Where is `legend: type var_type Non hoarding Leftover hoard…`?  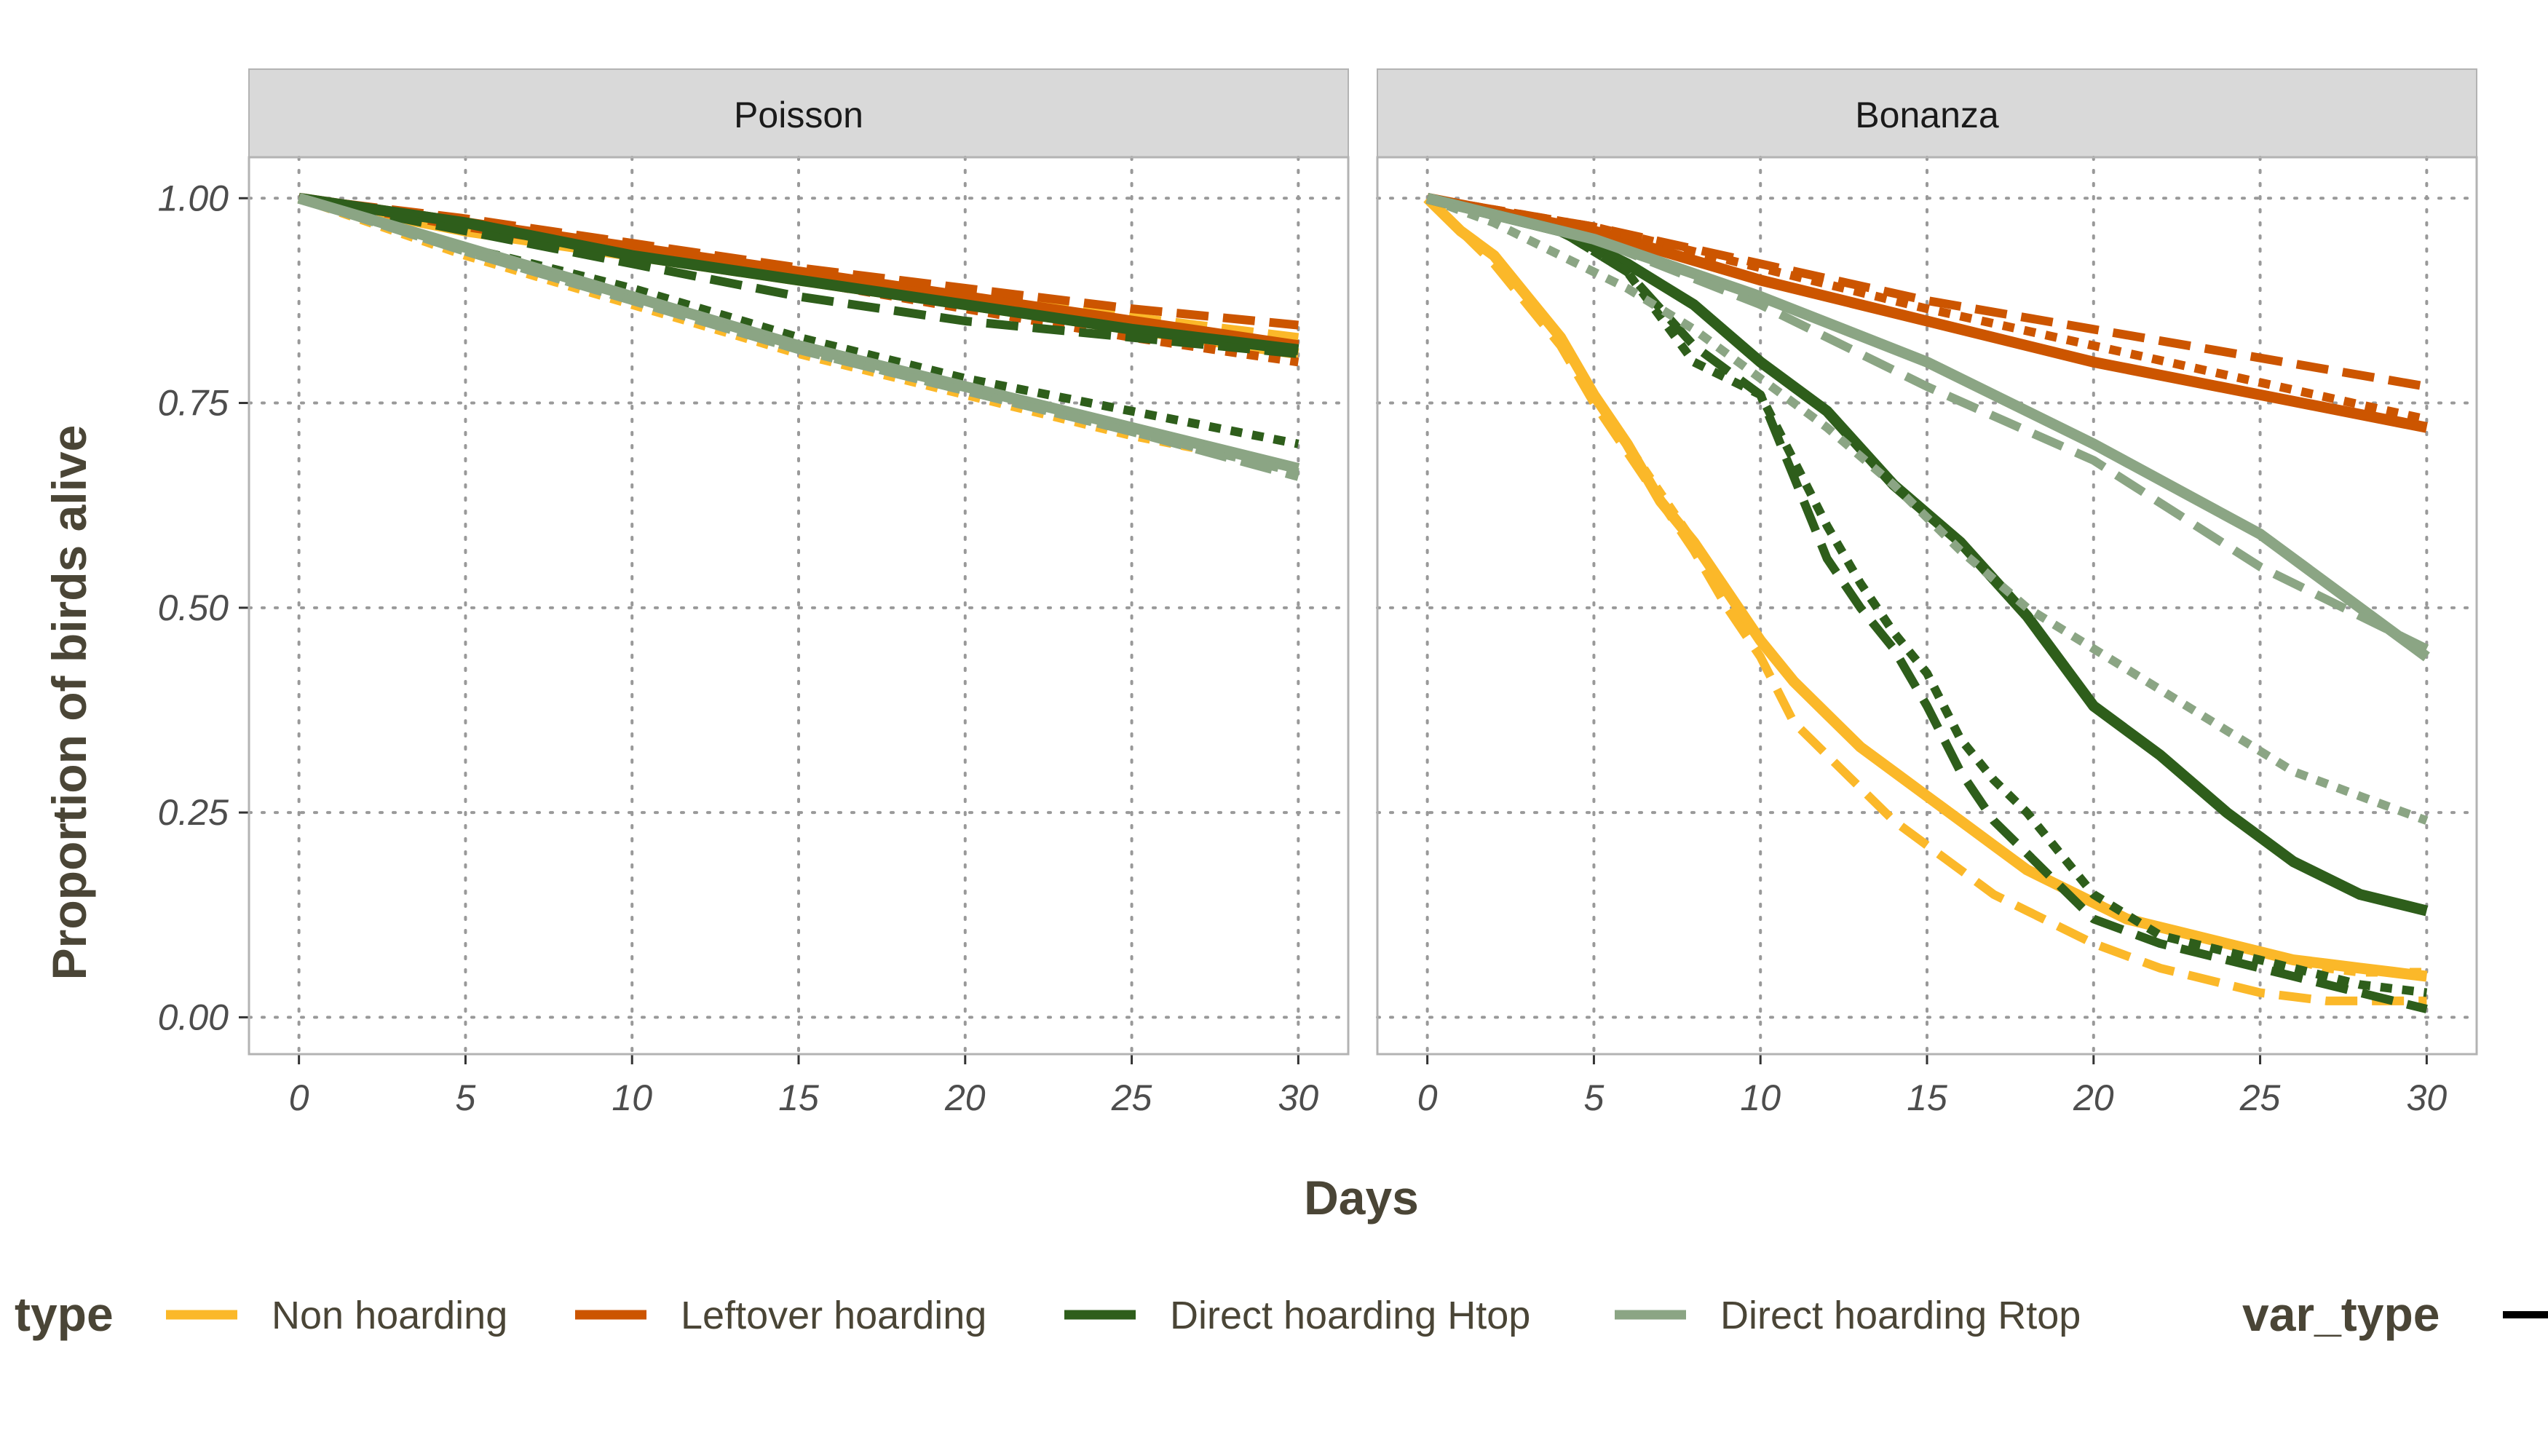
legend: type var_type Non hoarding Leftover hoard… is located at coordinates (1281, 1314).